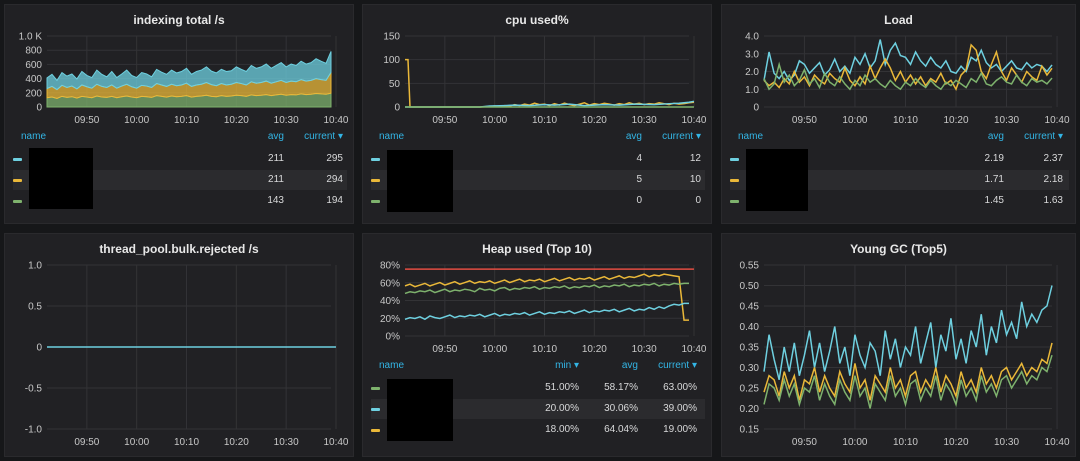  Describe the element at coordinates (750, 266) in the screenshot. I see `y-tick-label: 0.55` at that location.